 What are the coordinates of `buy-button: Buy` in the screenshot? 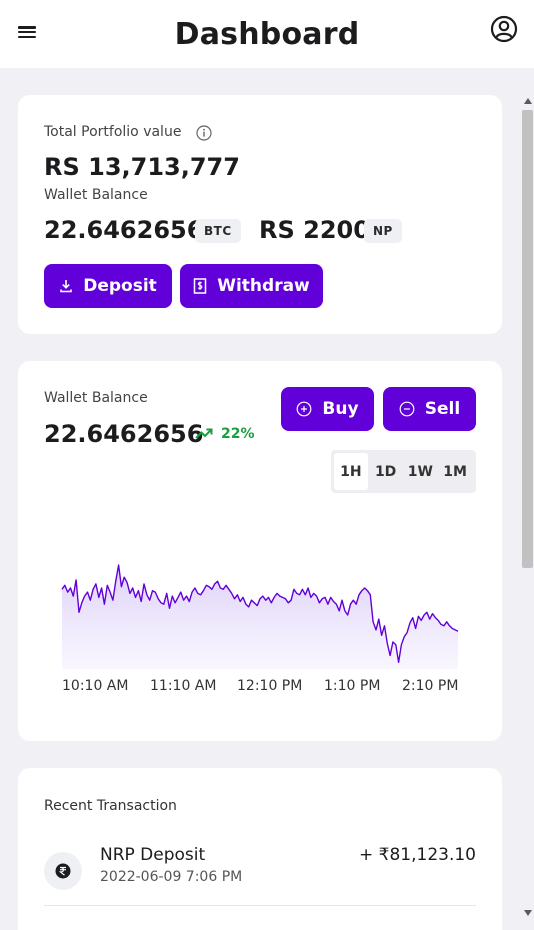 It's located at (327, 409).